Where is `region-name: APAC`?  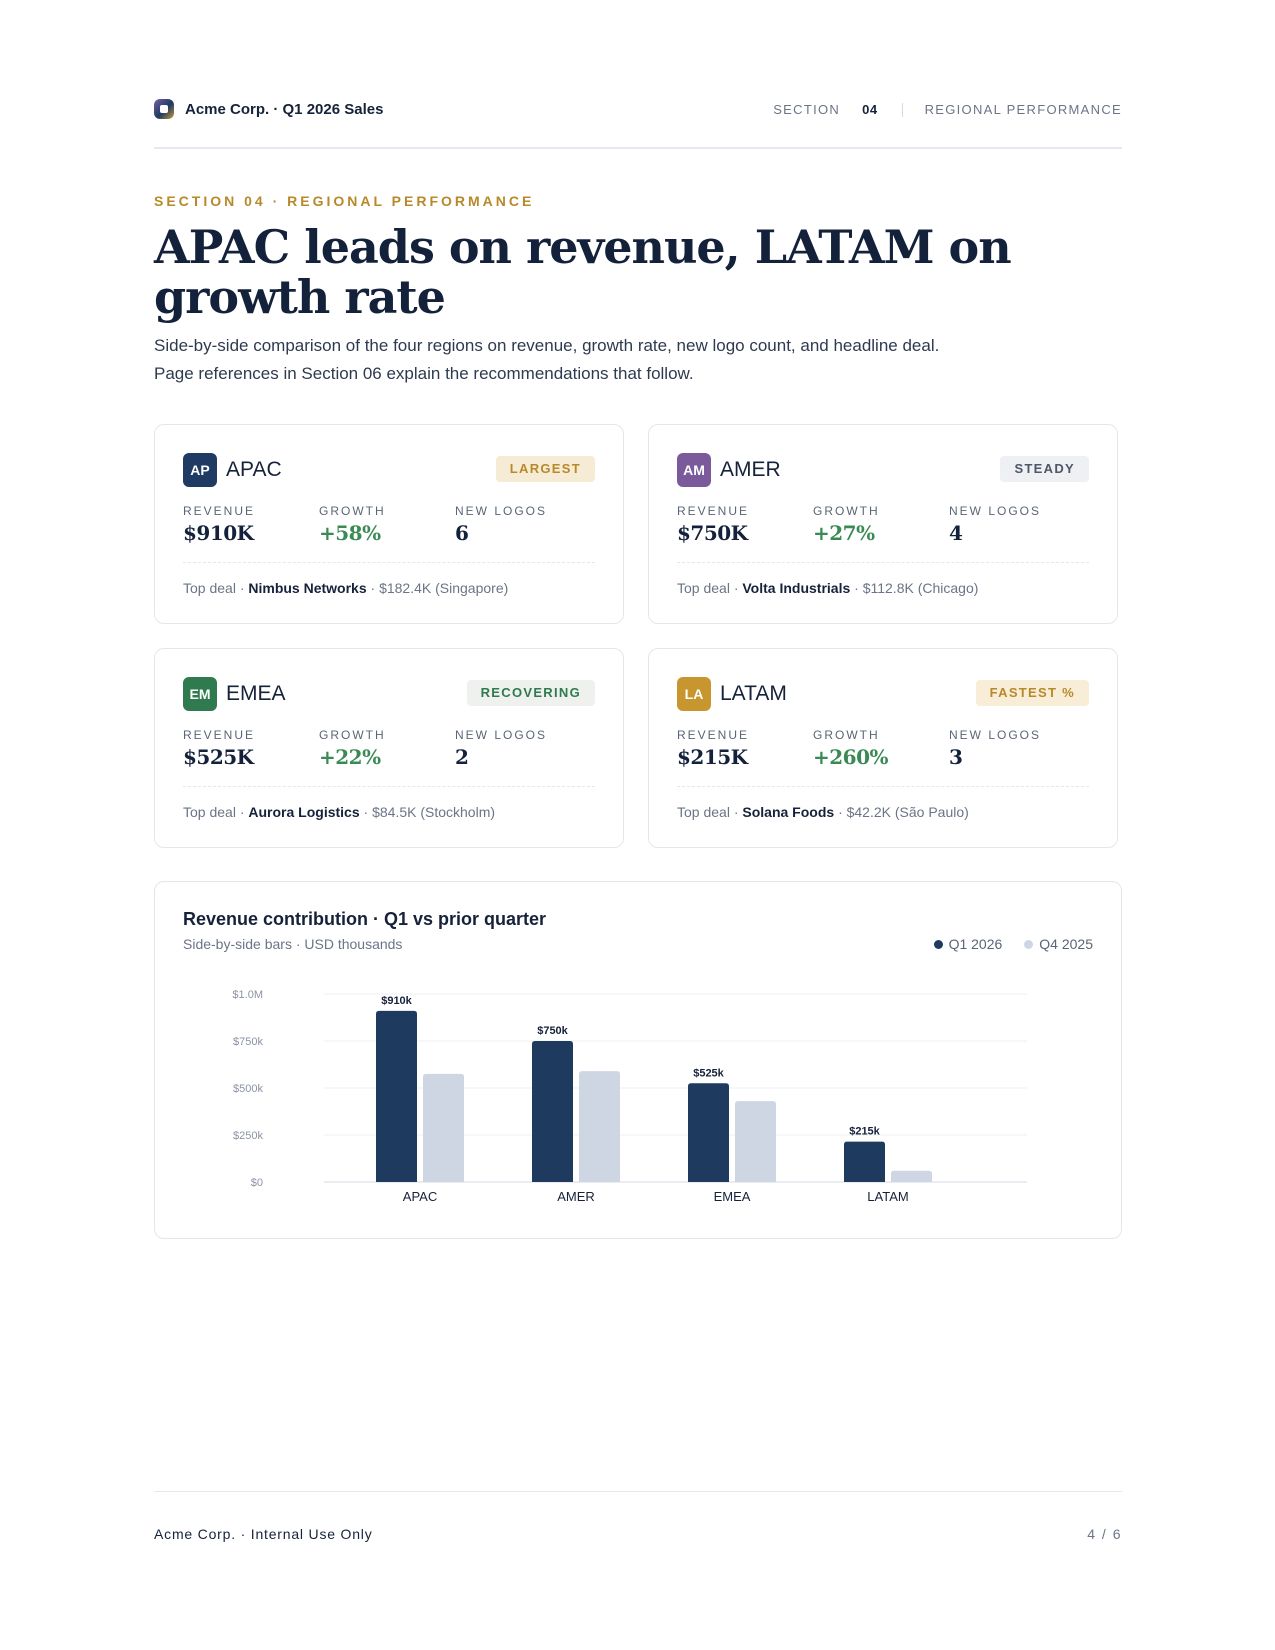 region-name: APAC is located at coordinates (254, 469).